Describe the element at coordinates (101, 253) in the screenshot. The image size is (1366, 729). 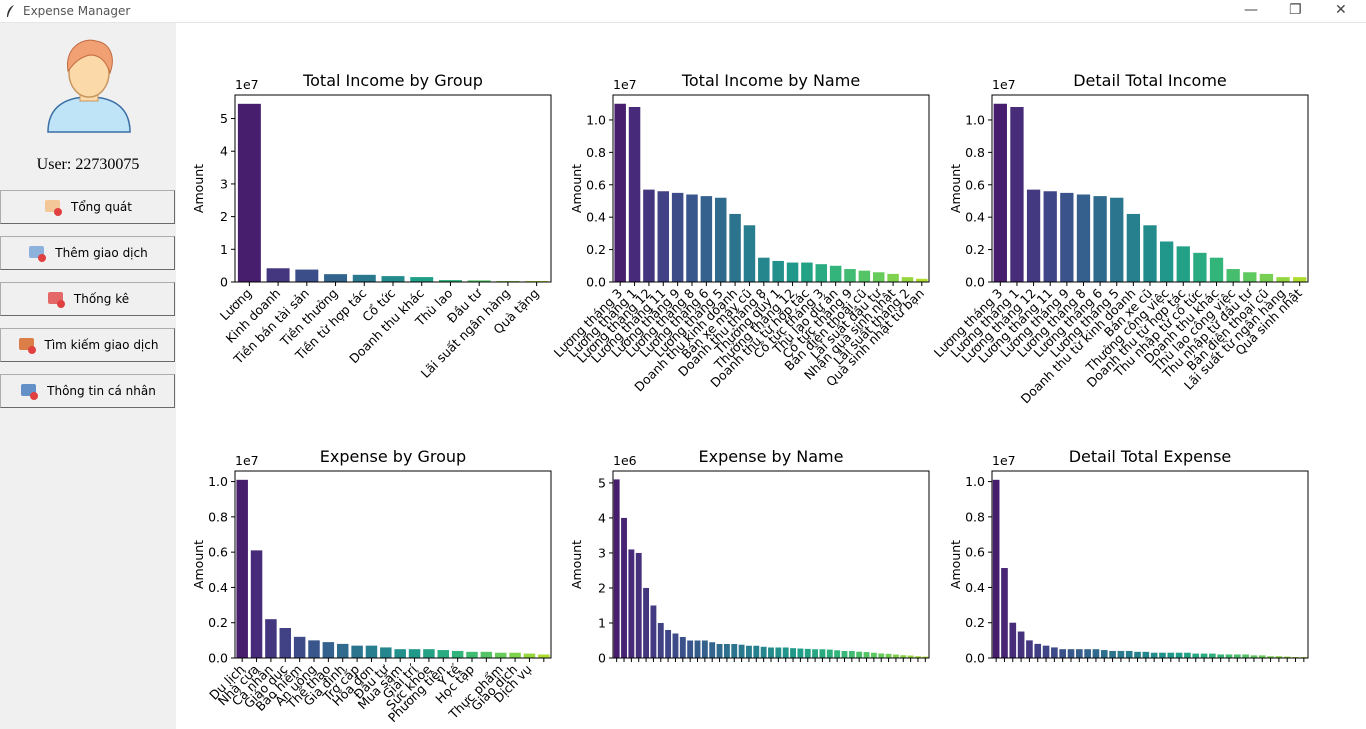
I see `button-label: Thêm giao dịch` at that location.